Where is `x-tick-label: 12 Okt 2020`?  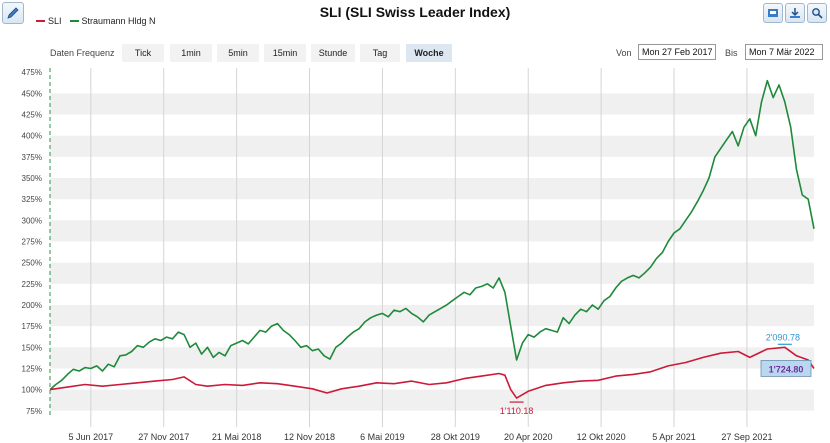 x-tick-label: 12 Okt 2020 is located at coordinates (601, 437).